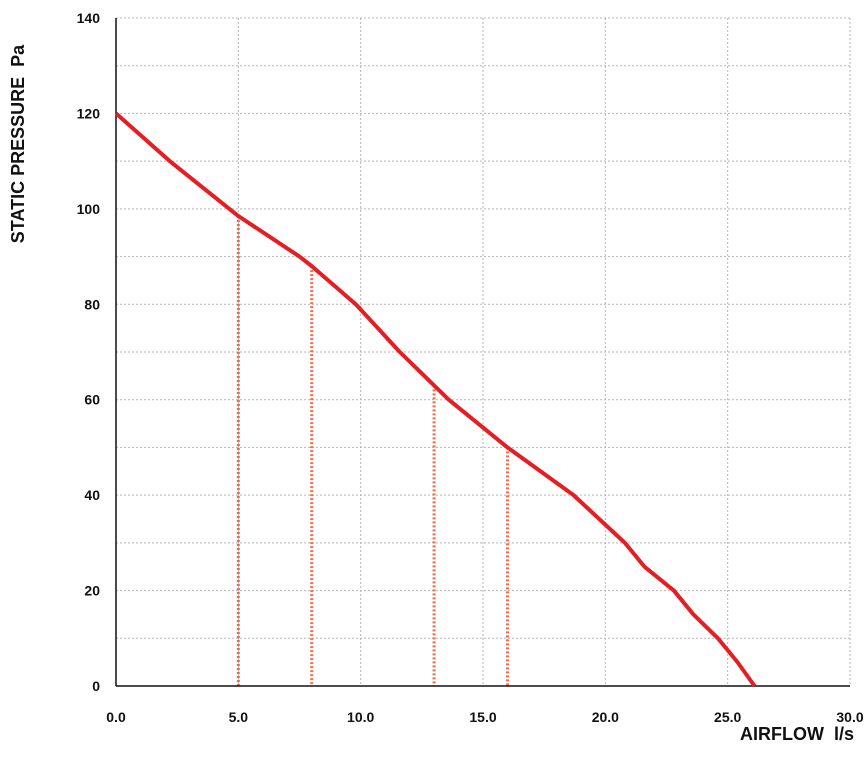 The width and height of the screenshot is (868, 768). I want to click on y-axis-title: STATIC PRESSURE Pa, so click(18, 143).